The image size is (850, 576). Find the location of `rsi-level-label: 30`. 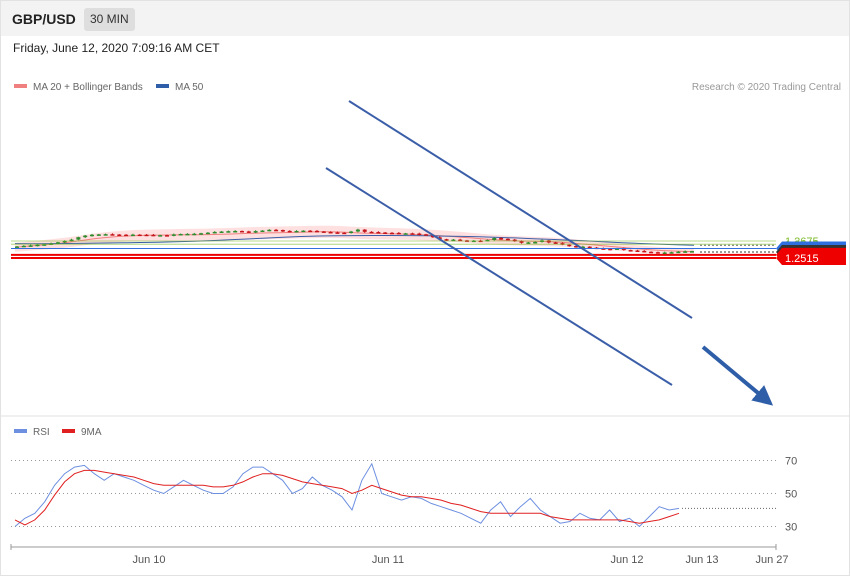

rsi-level-label: 30 is located at coordinates (791, 528).